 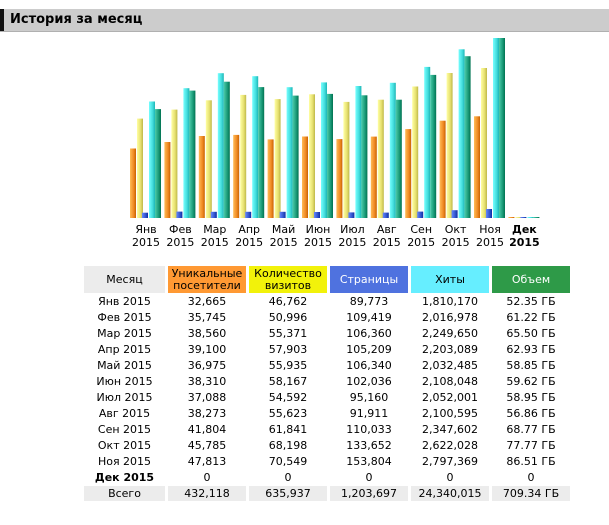 I want to click on cell-hits: 2,203,089, so click(x=450, y=349).